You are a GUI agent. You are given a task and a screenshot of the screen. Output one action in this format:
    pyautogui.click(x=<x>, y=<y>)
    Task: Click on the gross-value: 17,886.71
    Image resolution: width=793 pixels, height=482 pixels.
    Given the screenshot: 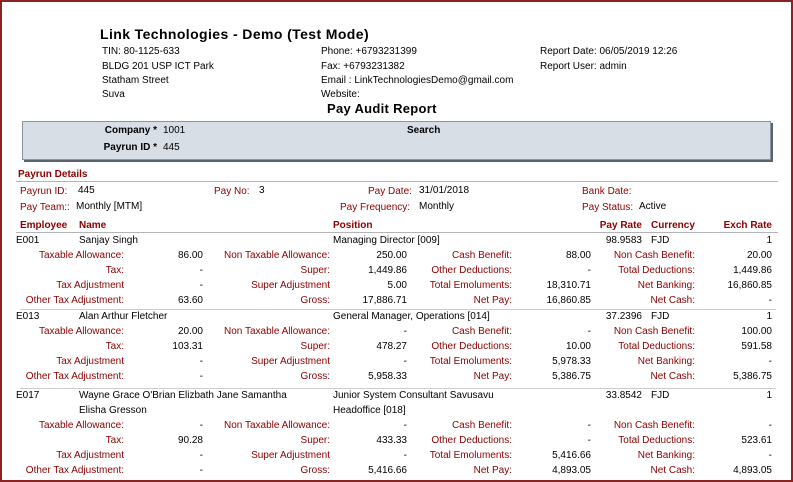 What is the action you would take?
    pyautogui.click(x=385, y=300)
    